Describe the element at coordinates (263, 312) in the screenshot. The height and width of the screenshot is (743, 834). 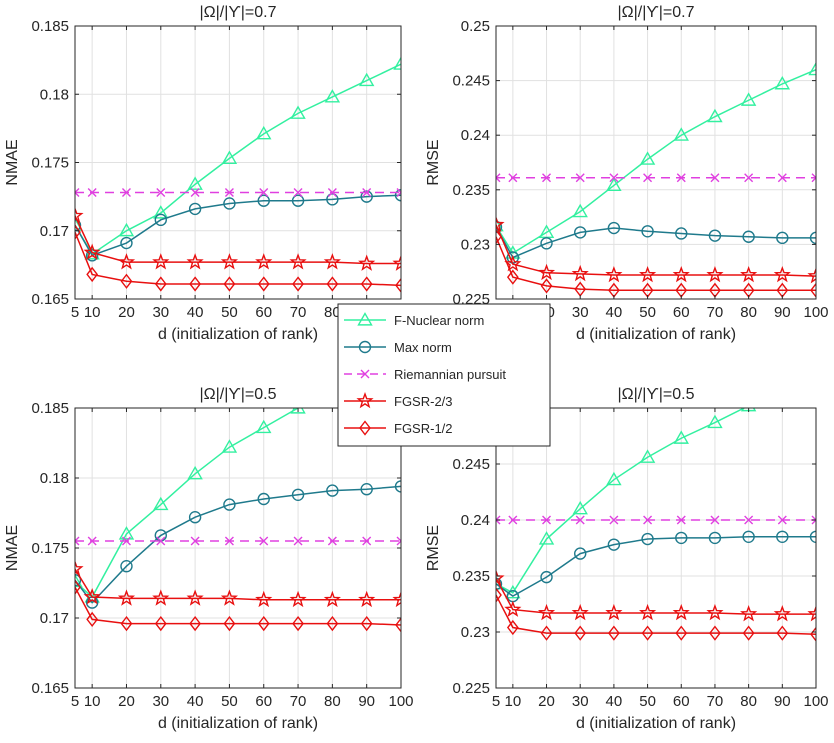
I see `x-tick-label: 60` at that location.